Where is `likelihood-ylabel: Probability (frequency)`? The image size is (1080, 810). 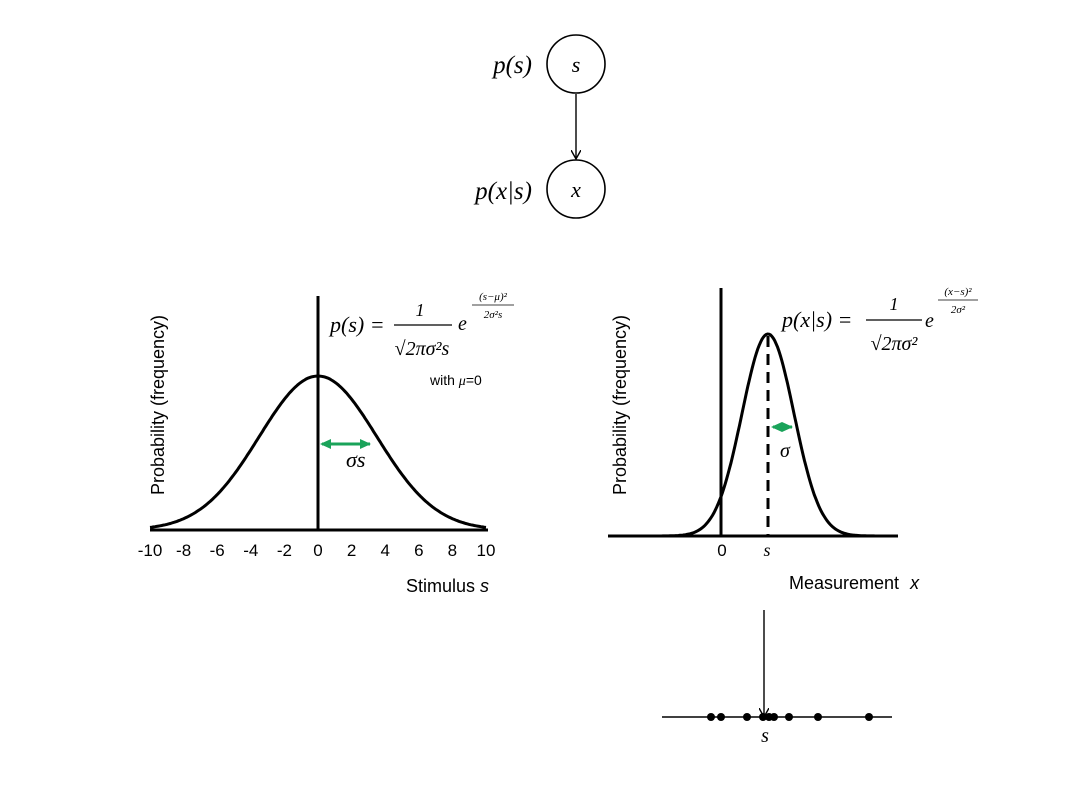 likelihood-ylabel: Probability (frequency) is located at coordinates (620, 405).